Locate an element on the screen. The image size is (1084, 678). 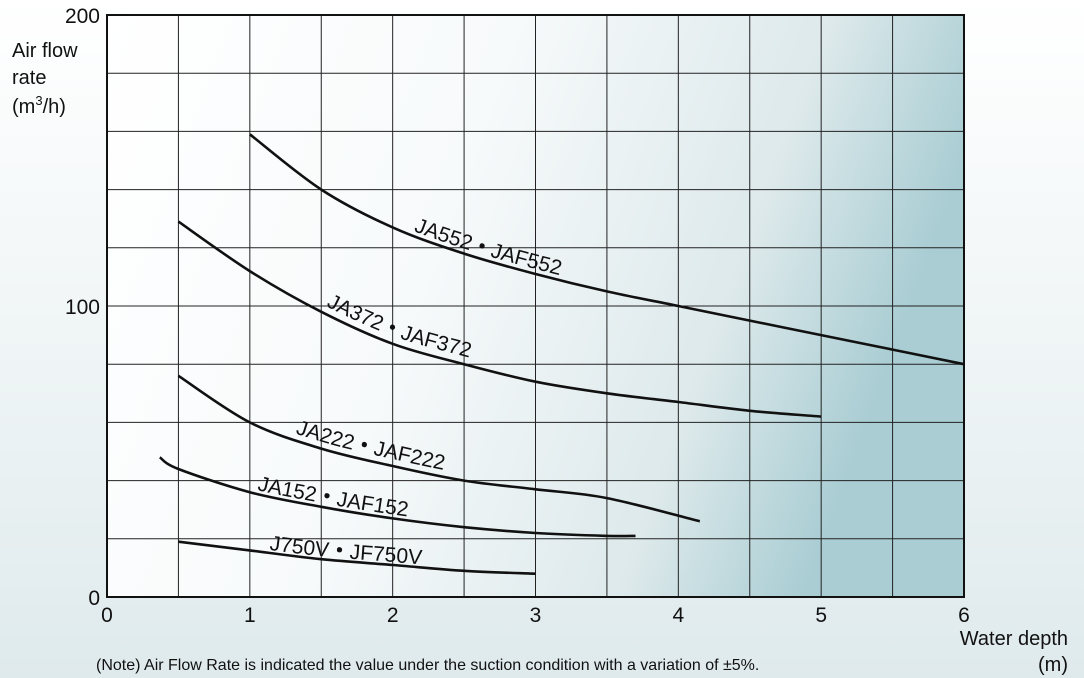
y-axis-title-line1: Air flow is located at coordinates (45, 51).